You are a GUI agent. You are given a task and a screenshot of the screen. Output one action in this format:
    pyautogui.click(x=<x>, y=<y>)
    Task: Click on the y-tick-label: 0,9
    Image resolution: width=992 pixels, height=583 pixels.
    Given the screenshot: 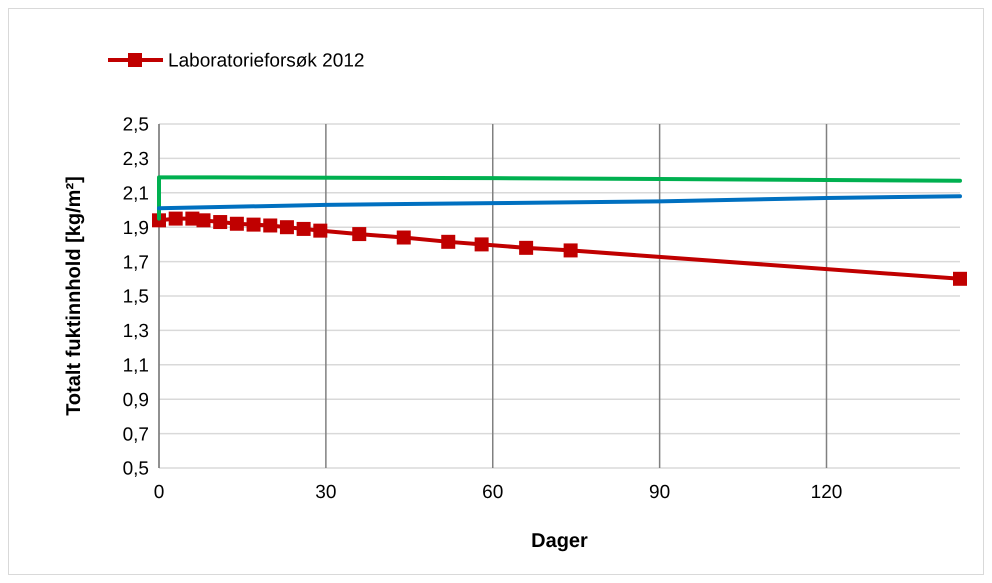 What is the action you would take?
    pyautogui.click(x=135, y=400)
    